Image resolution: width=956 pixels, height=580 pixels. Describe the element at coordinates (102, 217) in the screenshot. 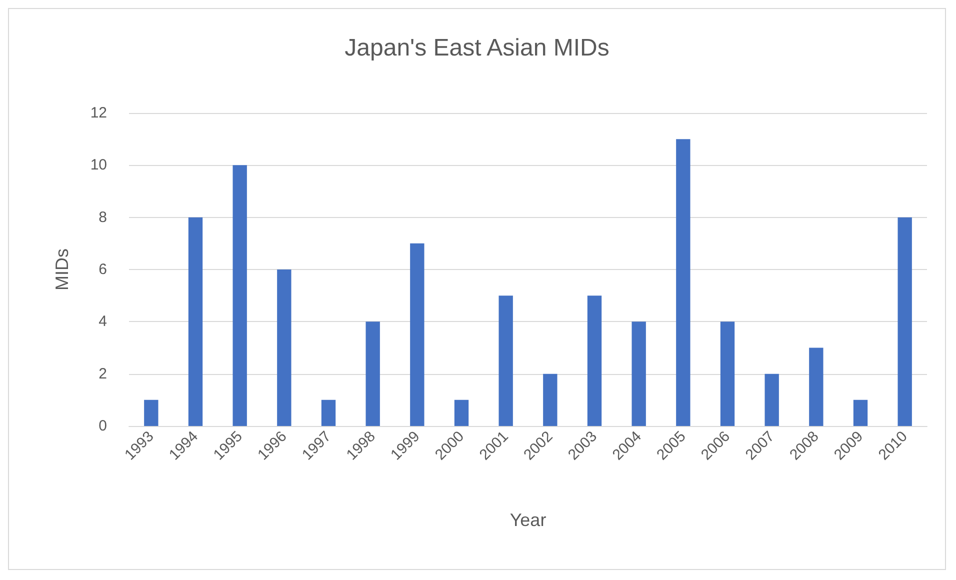

I see `y-tick-label: 8` at that location.